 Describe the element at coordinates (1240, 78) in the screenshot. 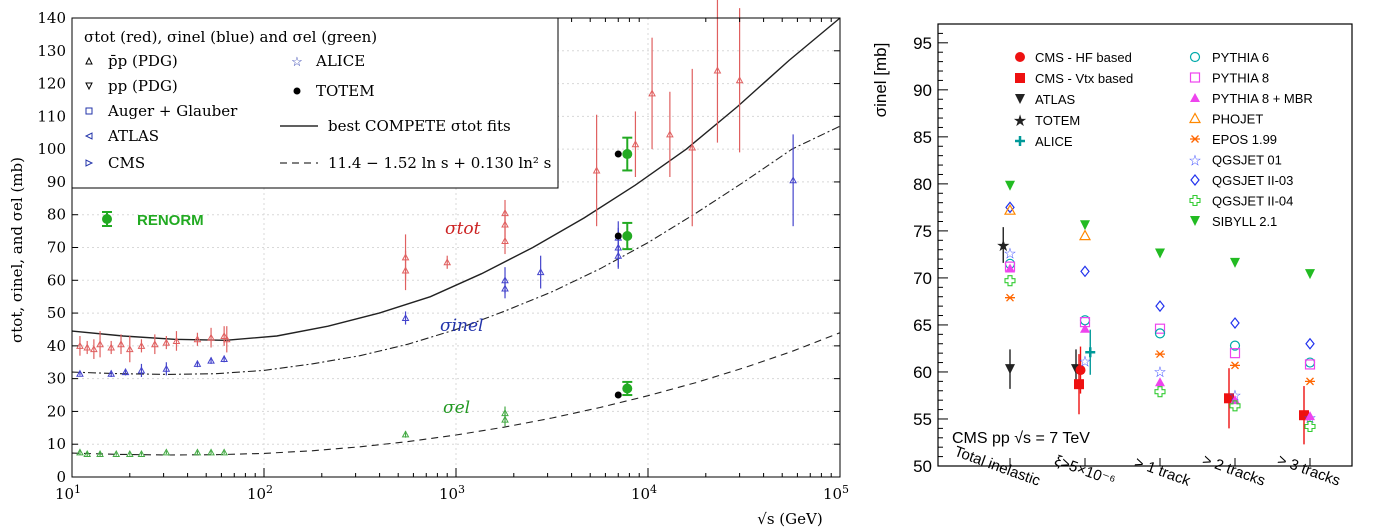

I see `right-legend-label: PYTHIA 8` at that location.